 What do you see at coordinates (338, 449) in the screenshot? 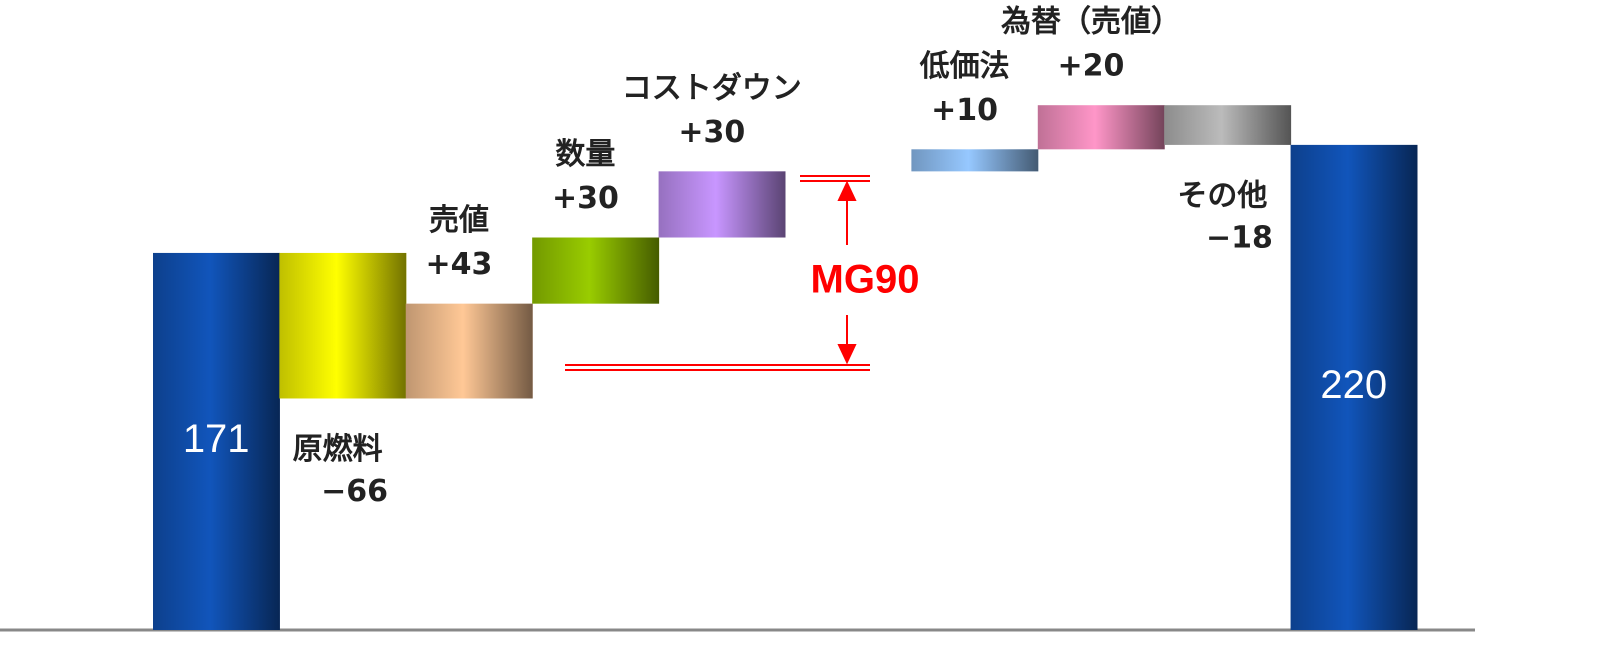
I see `category-label: 原燃料` at bounding box center [338, 449].